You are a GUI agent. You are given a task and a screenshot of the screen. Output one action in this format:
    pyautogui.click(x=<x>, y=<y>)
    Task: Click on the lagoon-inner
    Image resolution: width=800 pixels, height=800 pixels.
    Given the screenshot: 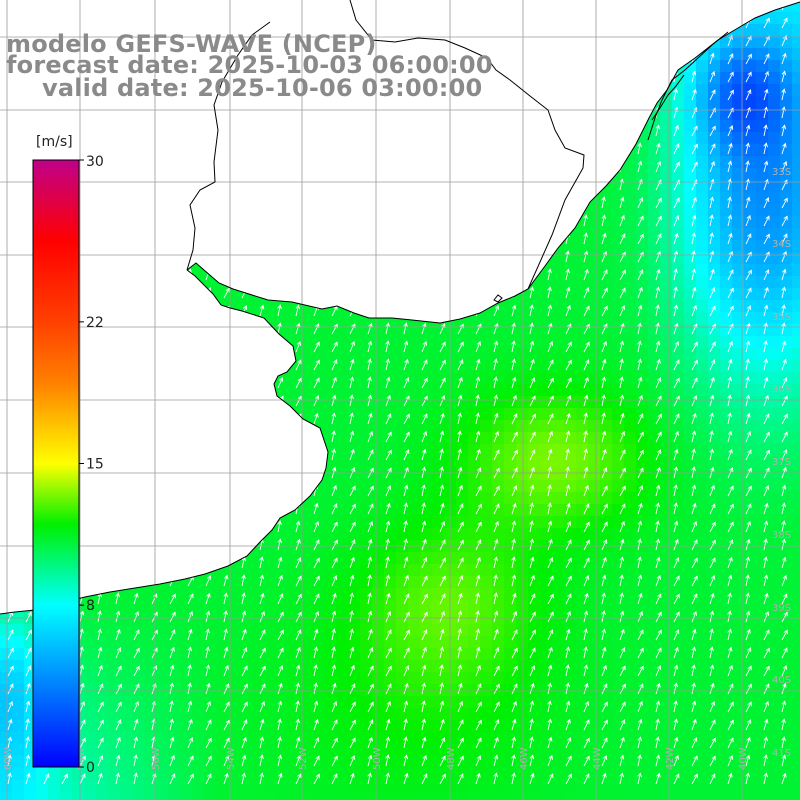 What is the action you would take?
    pyautogui.click(x=668, y=97)
    